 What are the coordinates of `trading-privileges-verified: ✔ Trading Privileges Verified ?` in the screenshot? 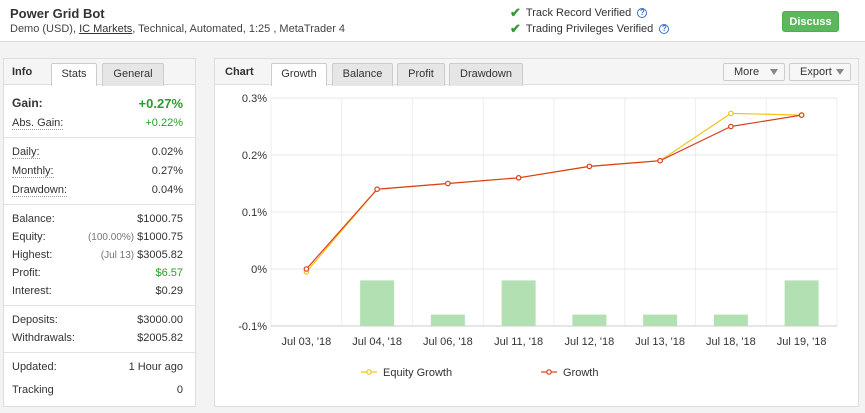 It's located at (590, 29).